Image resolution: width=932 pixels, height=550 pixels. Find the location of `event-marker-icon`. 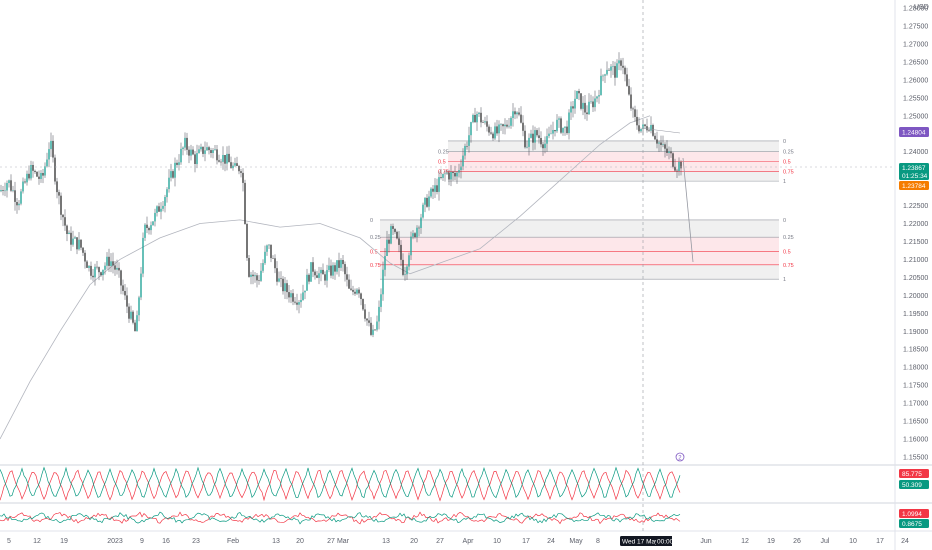

event-marker-icon is located at coordinates (680, 457).